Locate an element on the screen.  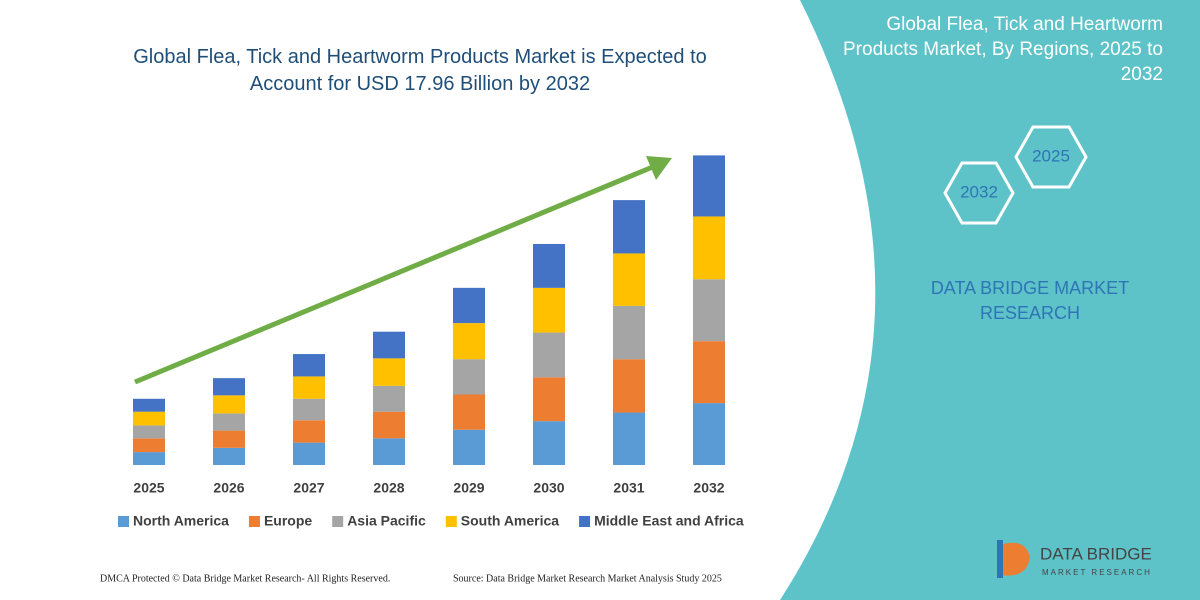
x-tick-label: 2031 is located at coordinates (628, 488).